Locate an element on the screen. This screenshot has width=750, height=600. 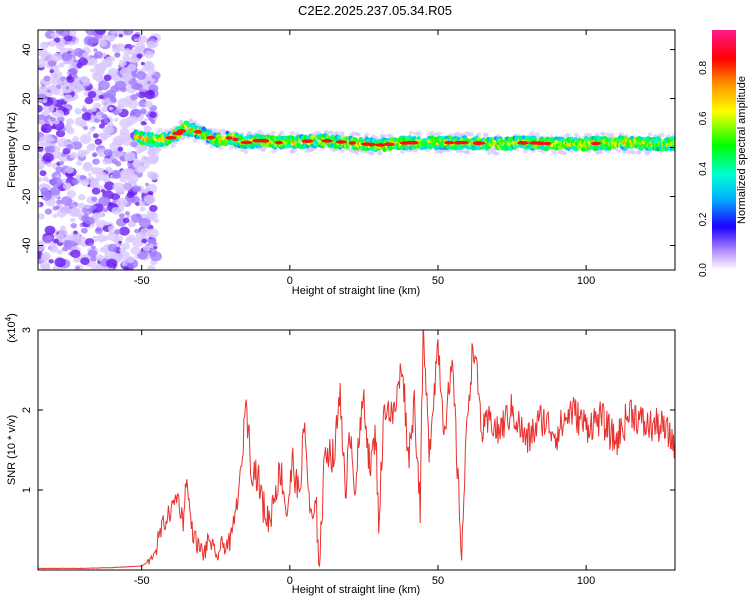
snr-multiplier-exponent: 4 is located at coordinates (8, 318).